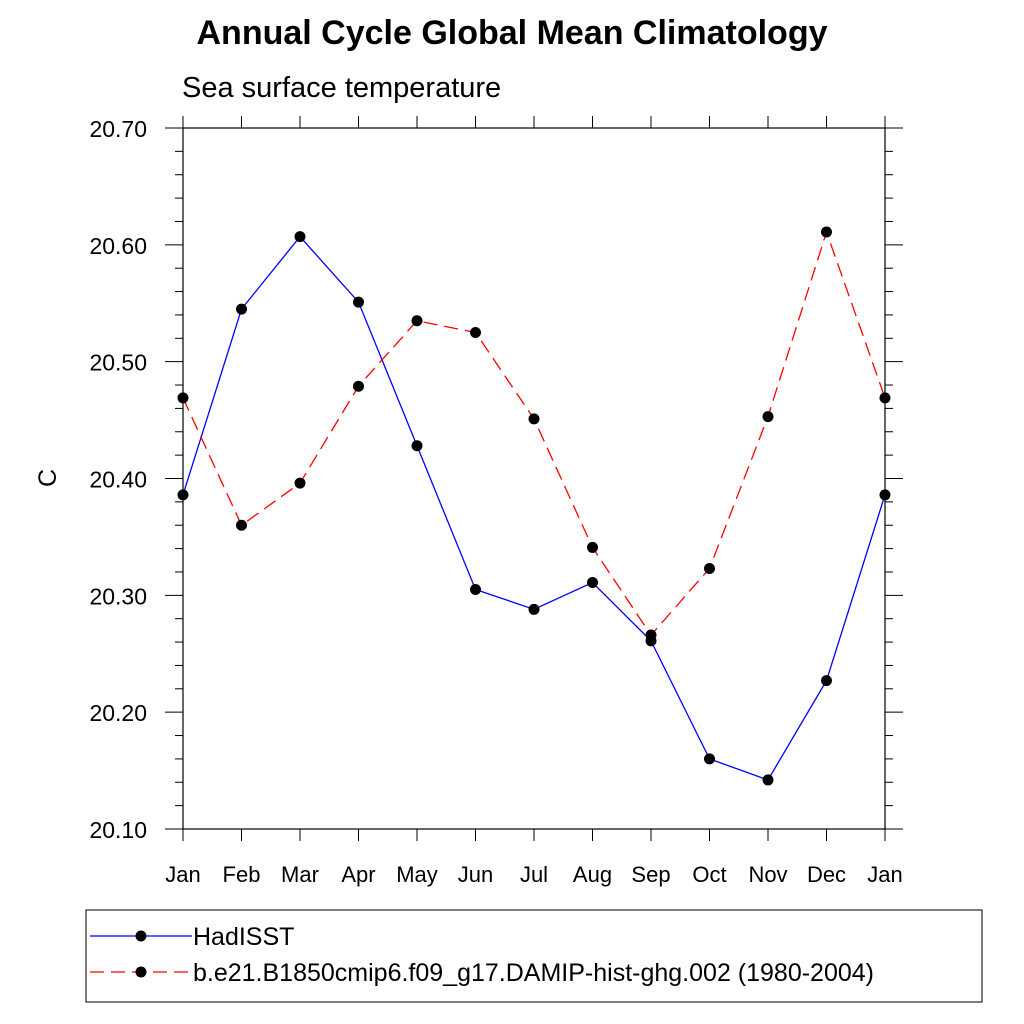 The width and height of the screenshot is (1024, 1024). I want to click on x-tick-label: Sep, so click(650, 874).